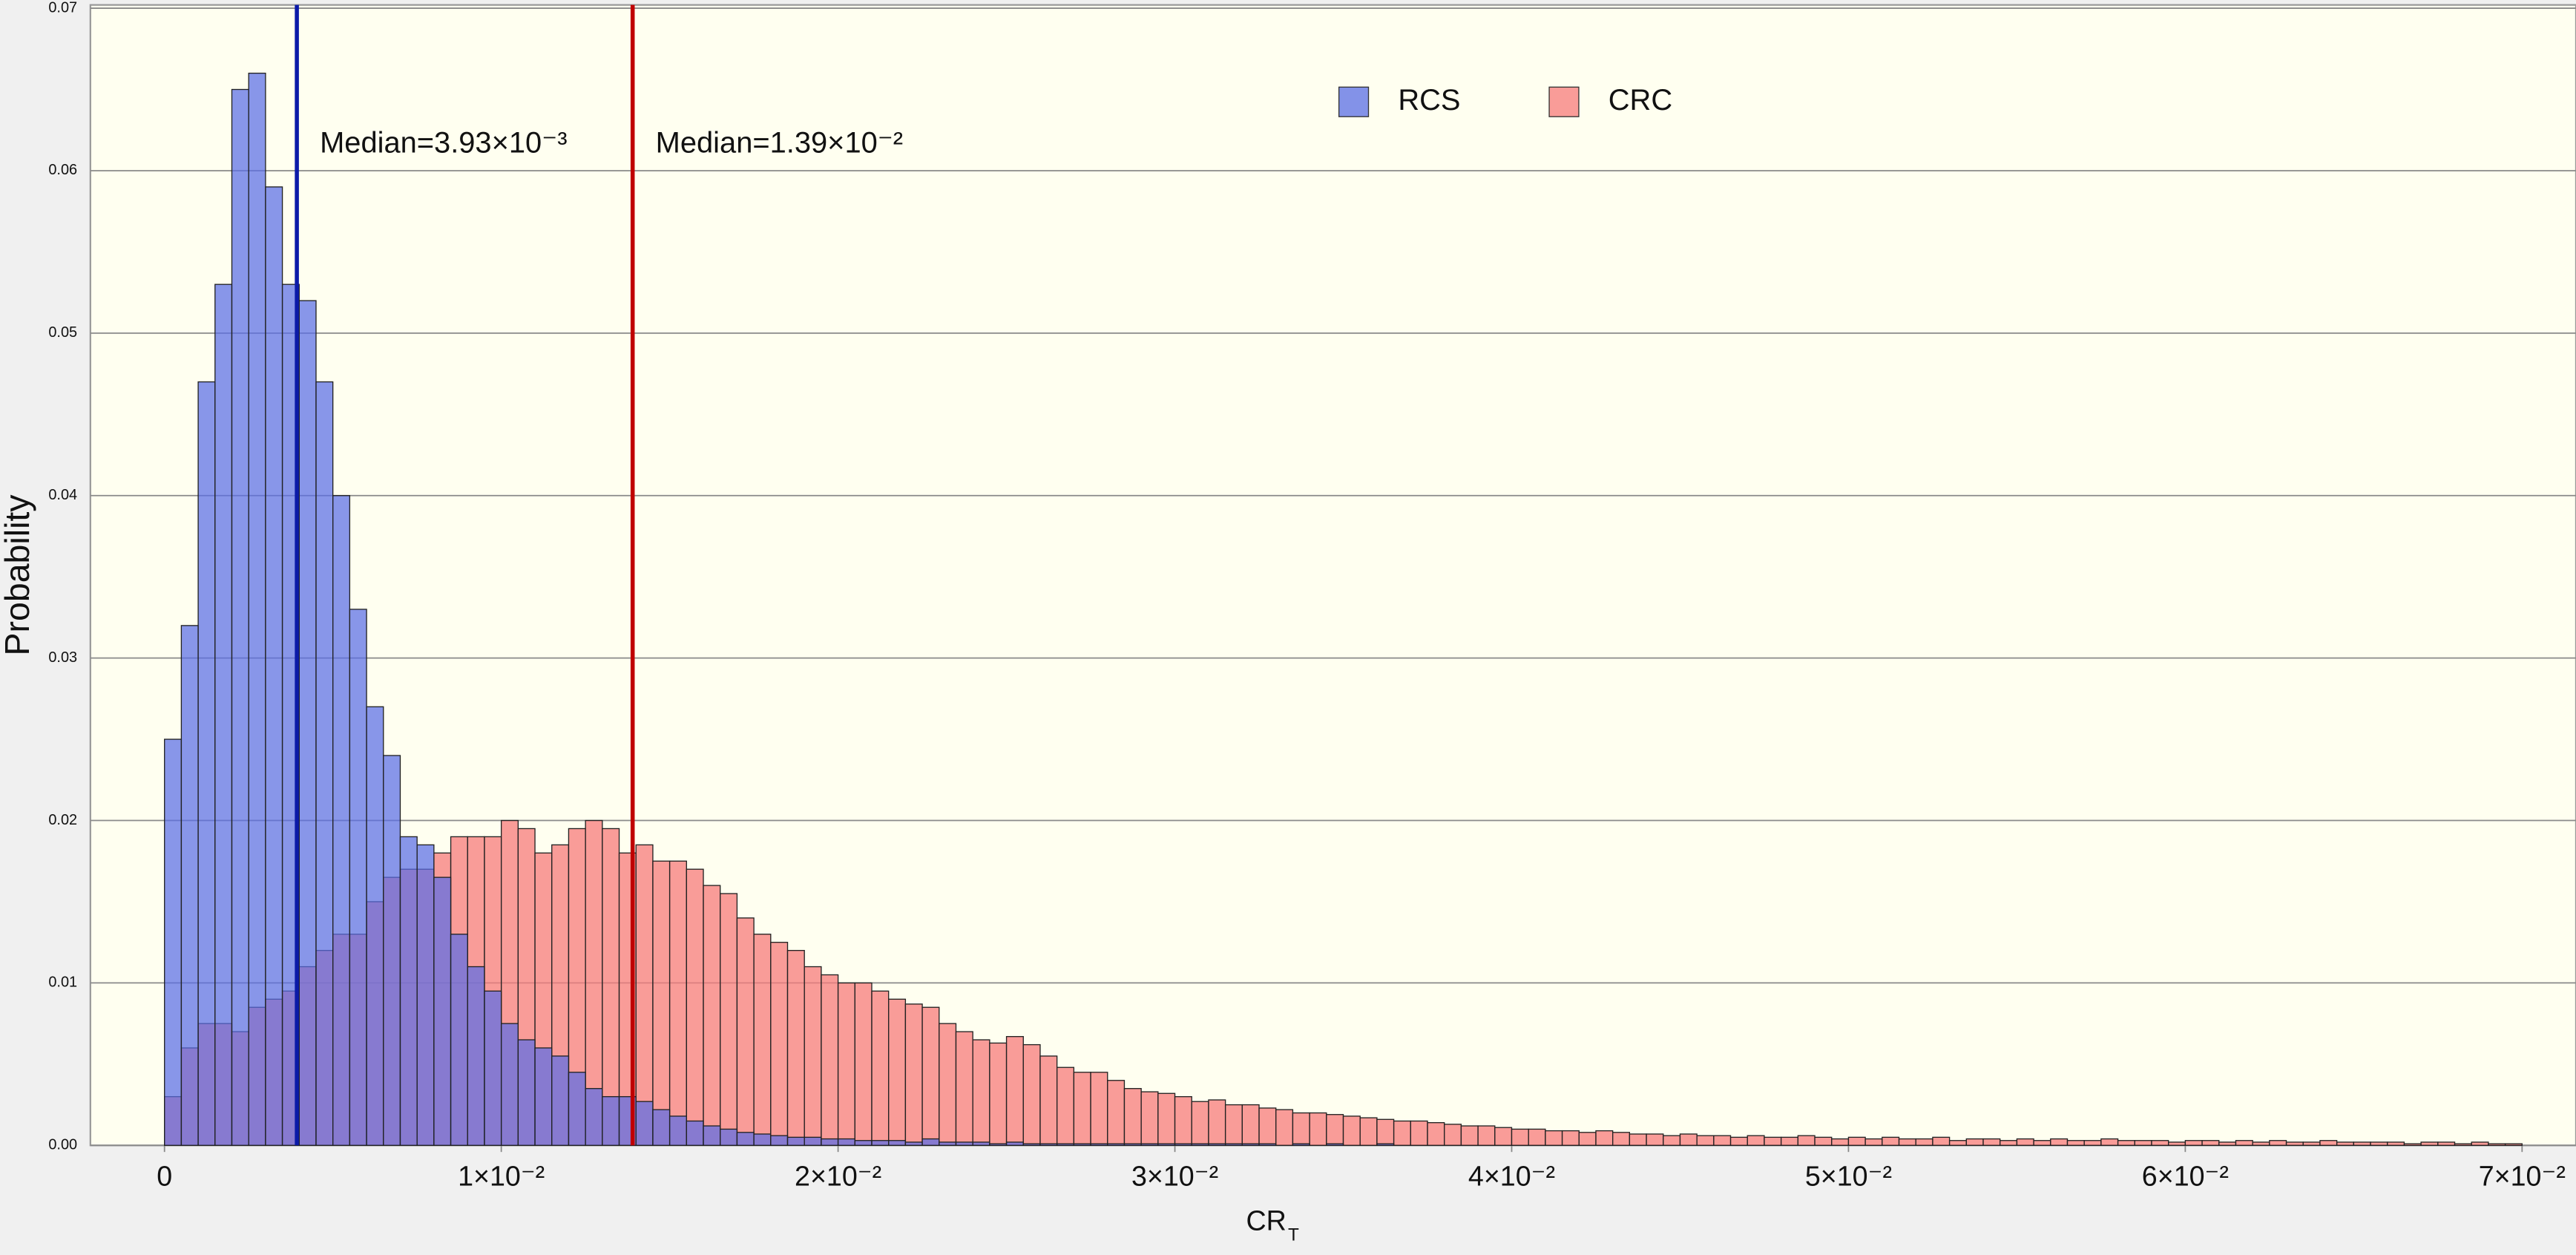 The image size is (2576, 1255). I want to click on x-tick-label: 0, so click(164, 1176).